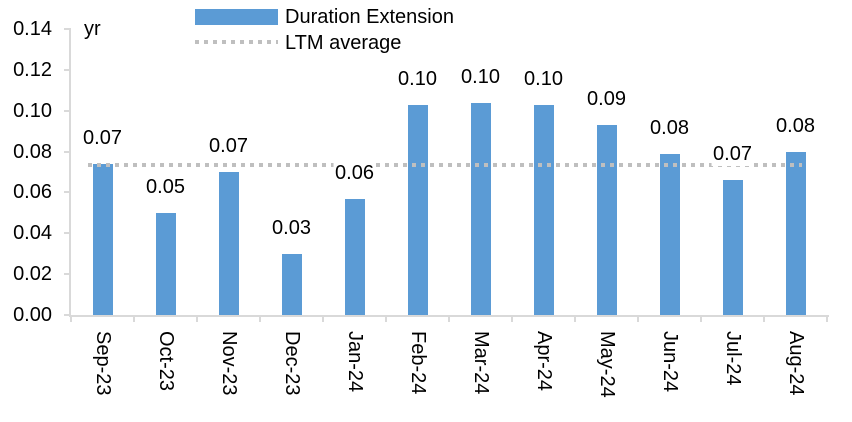 This screenshot has width=852, height=422. Describe the element at coordinates (165, 361) in the screenshot. I see `x-axis-category-label: Oct-23` at that location.